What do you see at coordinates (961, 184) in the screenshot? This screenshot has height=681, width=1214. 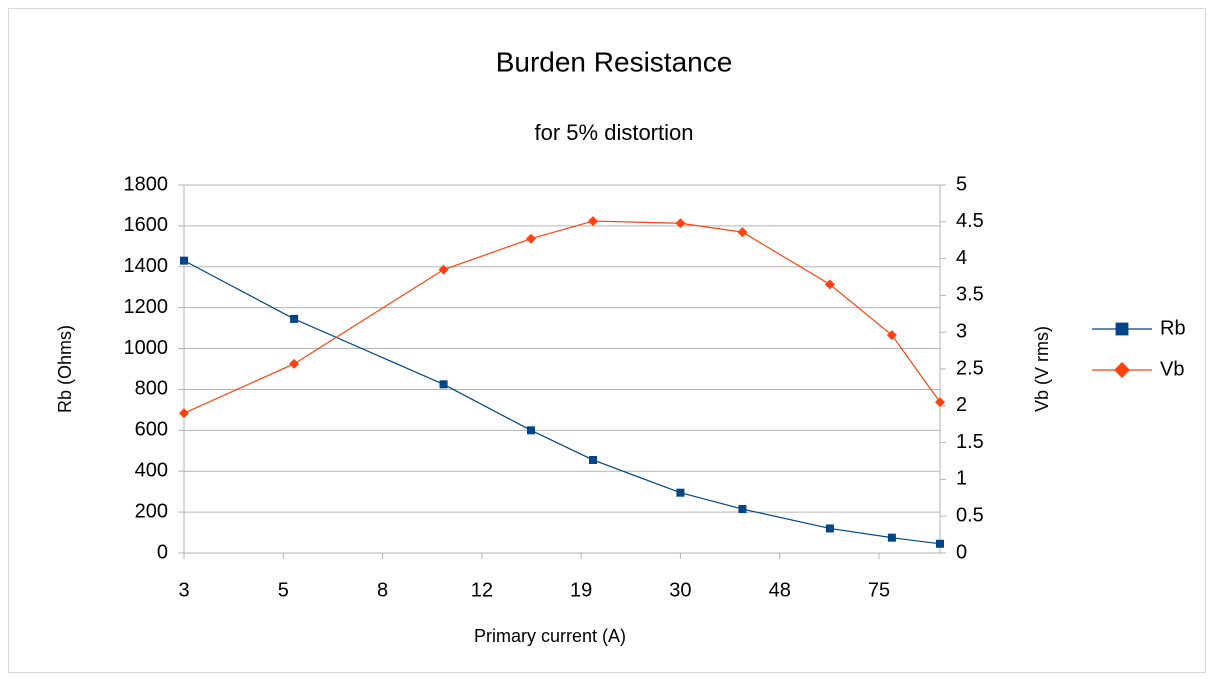 I see `y2-tick-label: 5` at bounding box center [961, 184].